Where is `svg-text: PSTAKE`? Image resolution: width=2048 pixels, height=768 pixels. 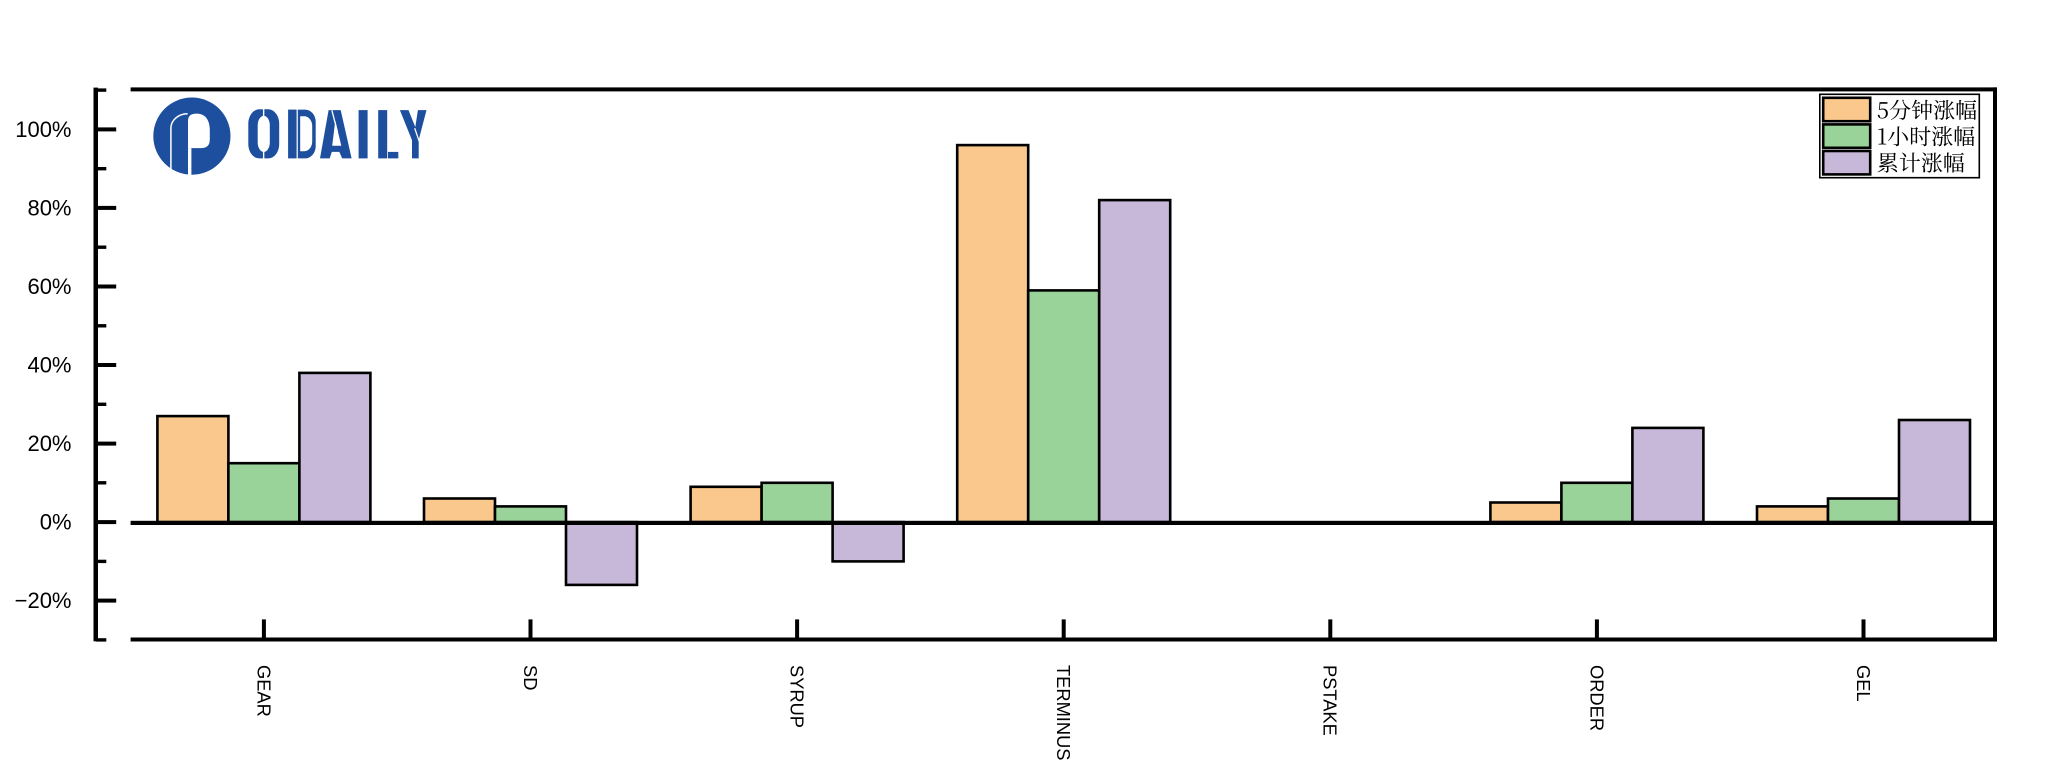 svg-text: PSTAKE is located at coordinates (1330, 700).